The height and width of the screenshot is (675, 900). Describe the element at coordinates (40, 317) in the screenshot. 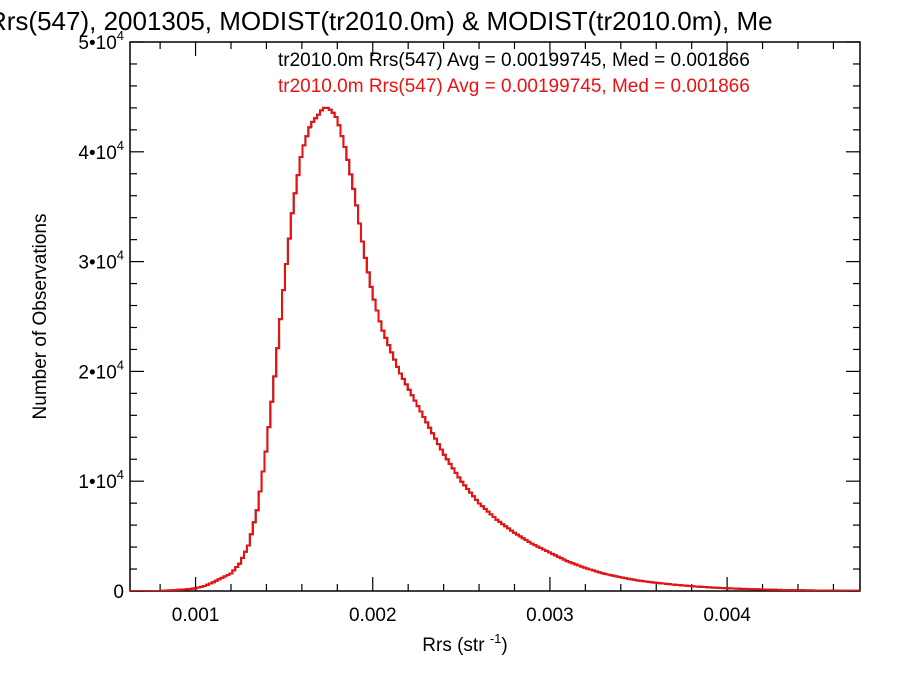

I see `y-axis-label: Number of Observations` at that location.